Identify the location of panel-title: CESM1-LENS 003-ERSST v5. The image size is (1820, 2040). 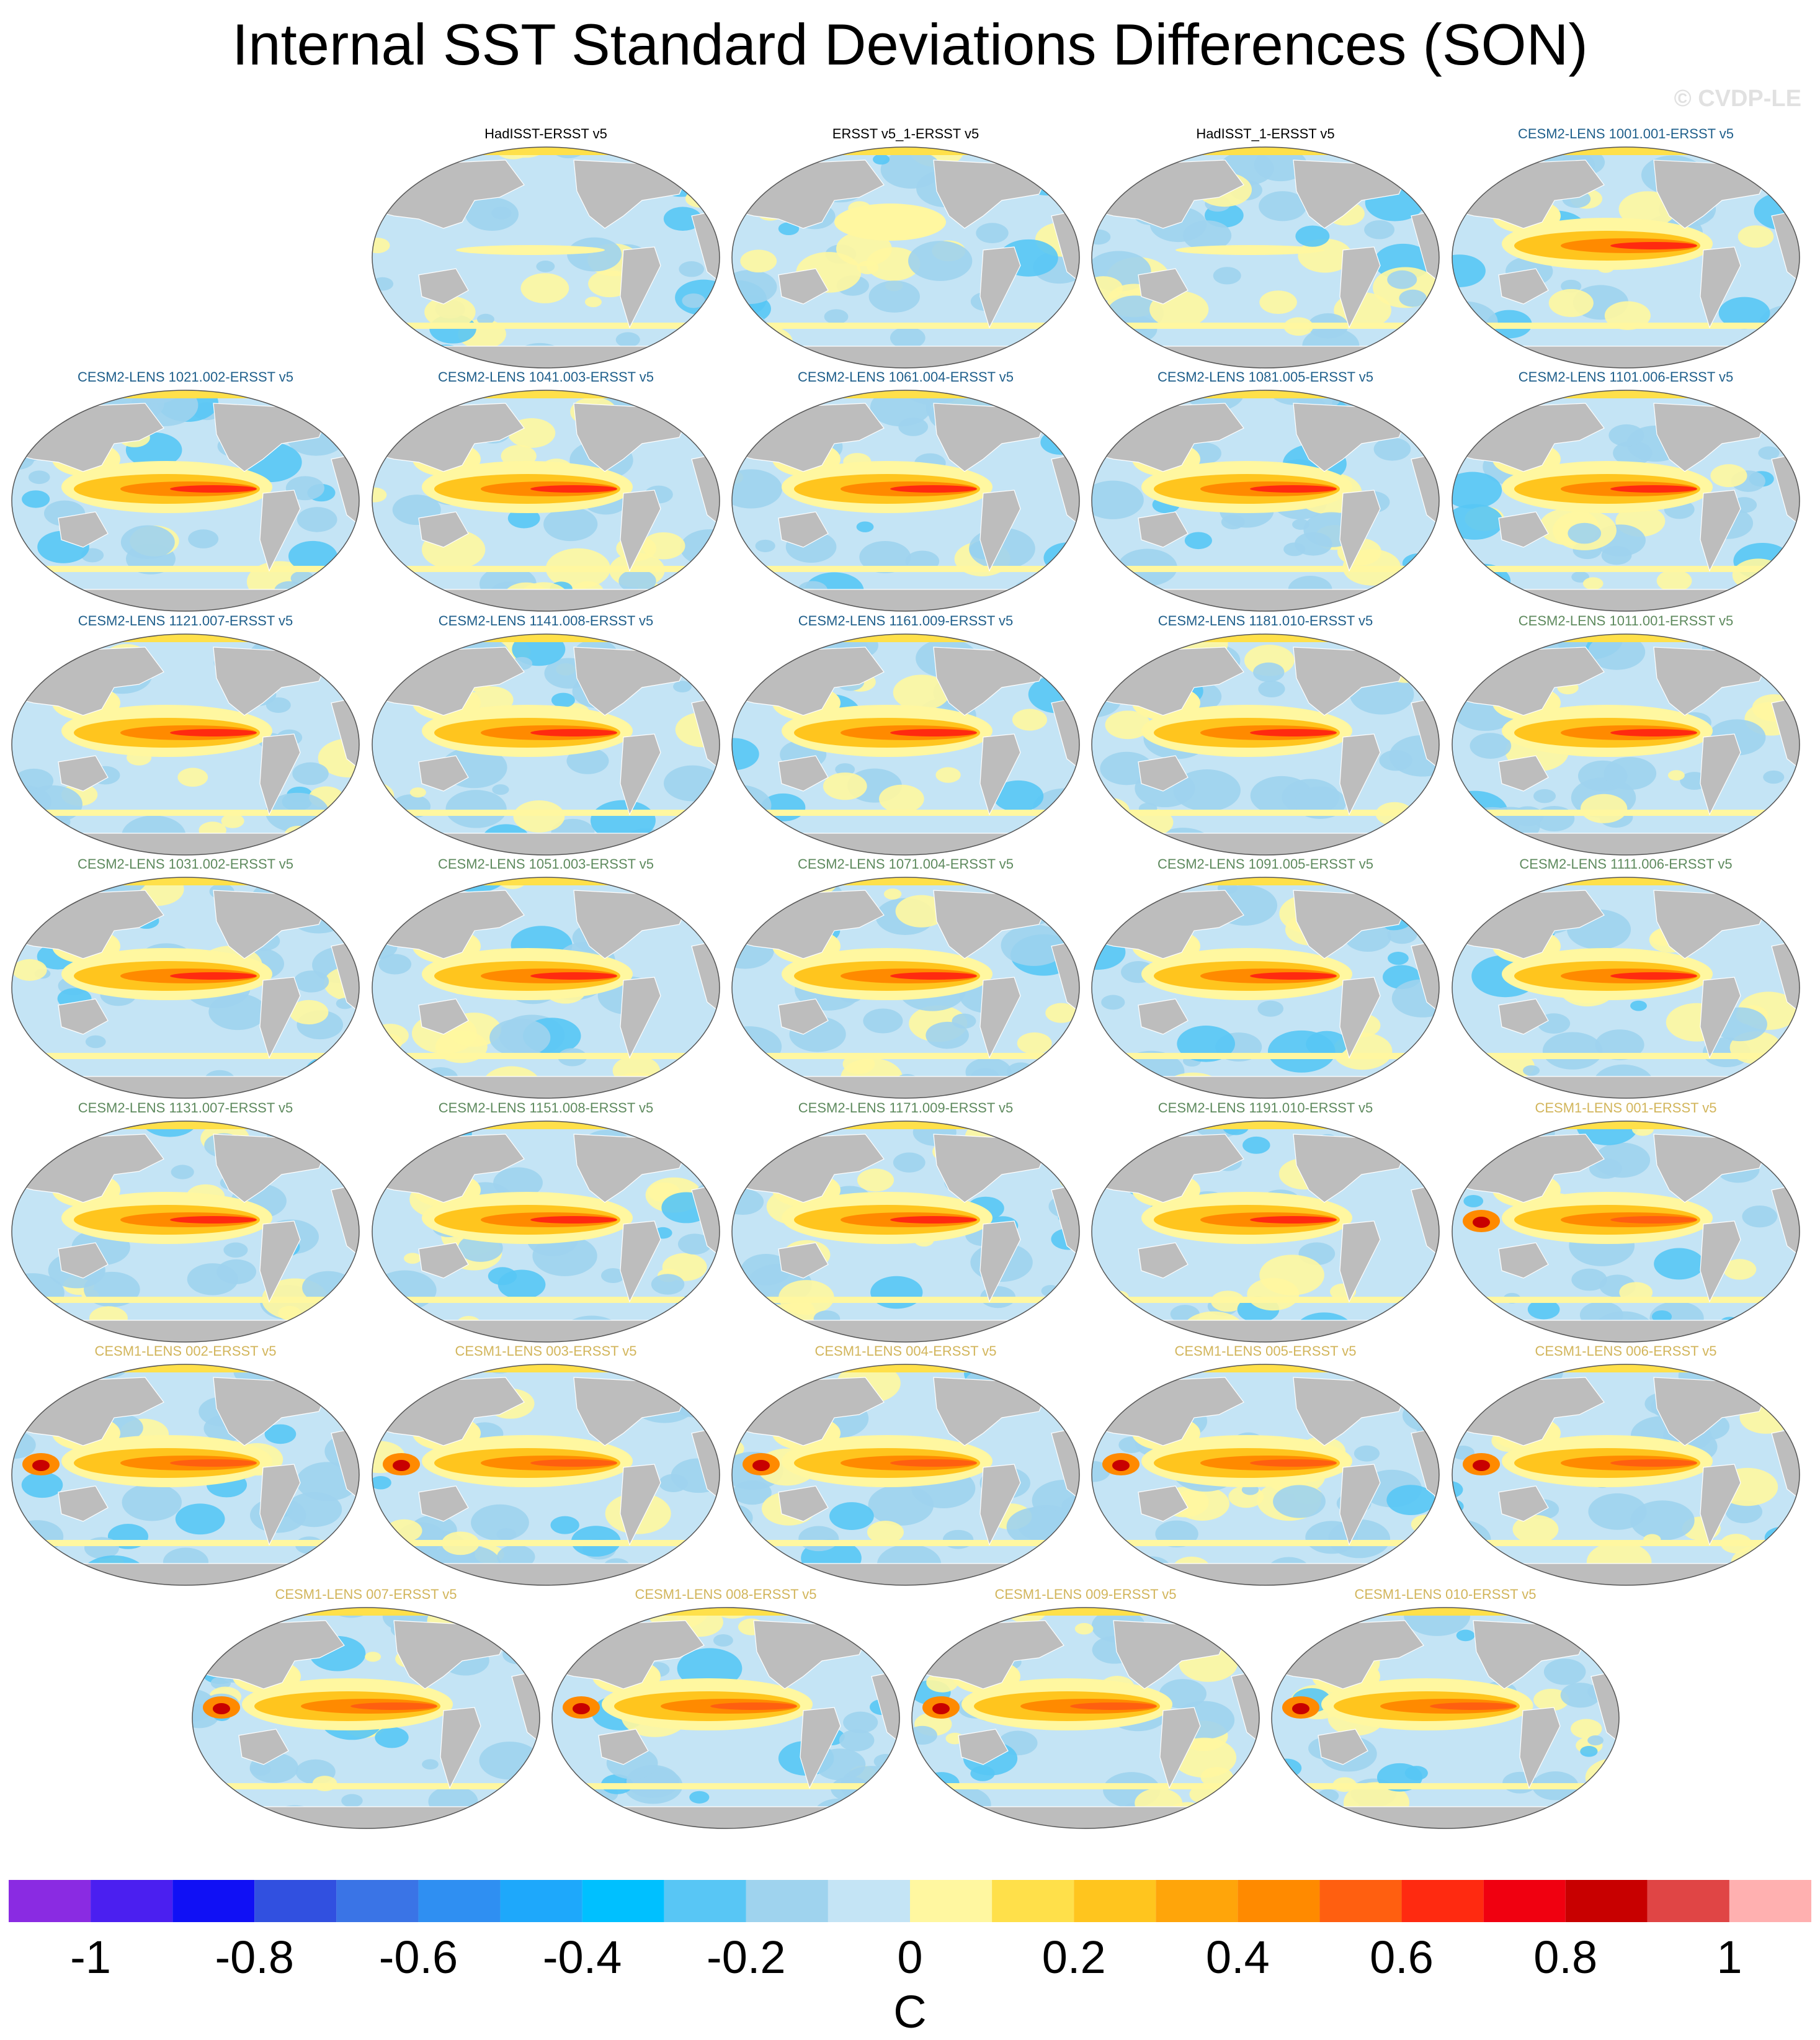
(546, 1351).